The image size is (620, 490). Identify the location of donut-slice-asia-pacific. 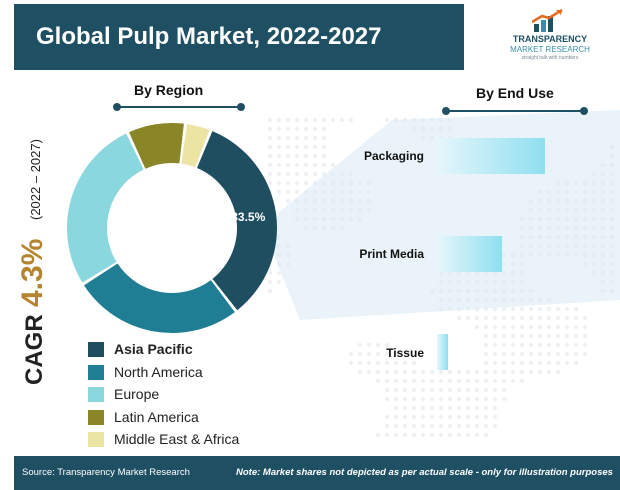
(237, 221).